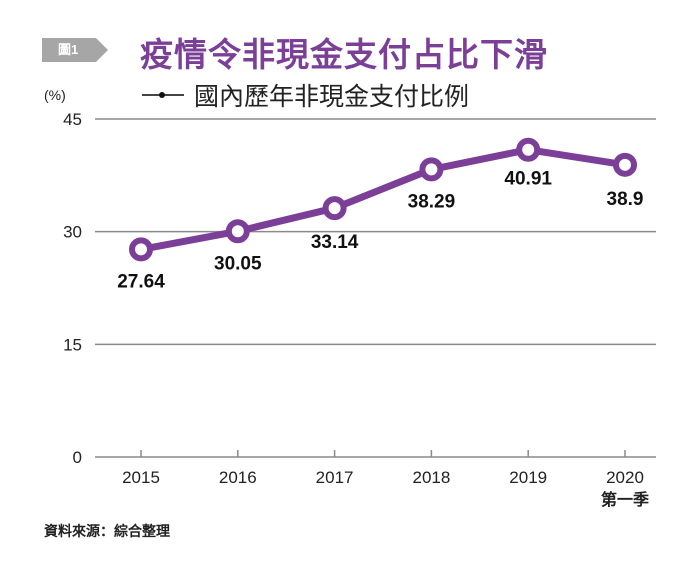 The width and height of the screenshot is (682, 574). What do you see at coordinates (107, 531) in the screenshot?
I see `source-note: 資料來源：綜合整理` at bounding box center [107, 531].